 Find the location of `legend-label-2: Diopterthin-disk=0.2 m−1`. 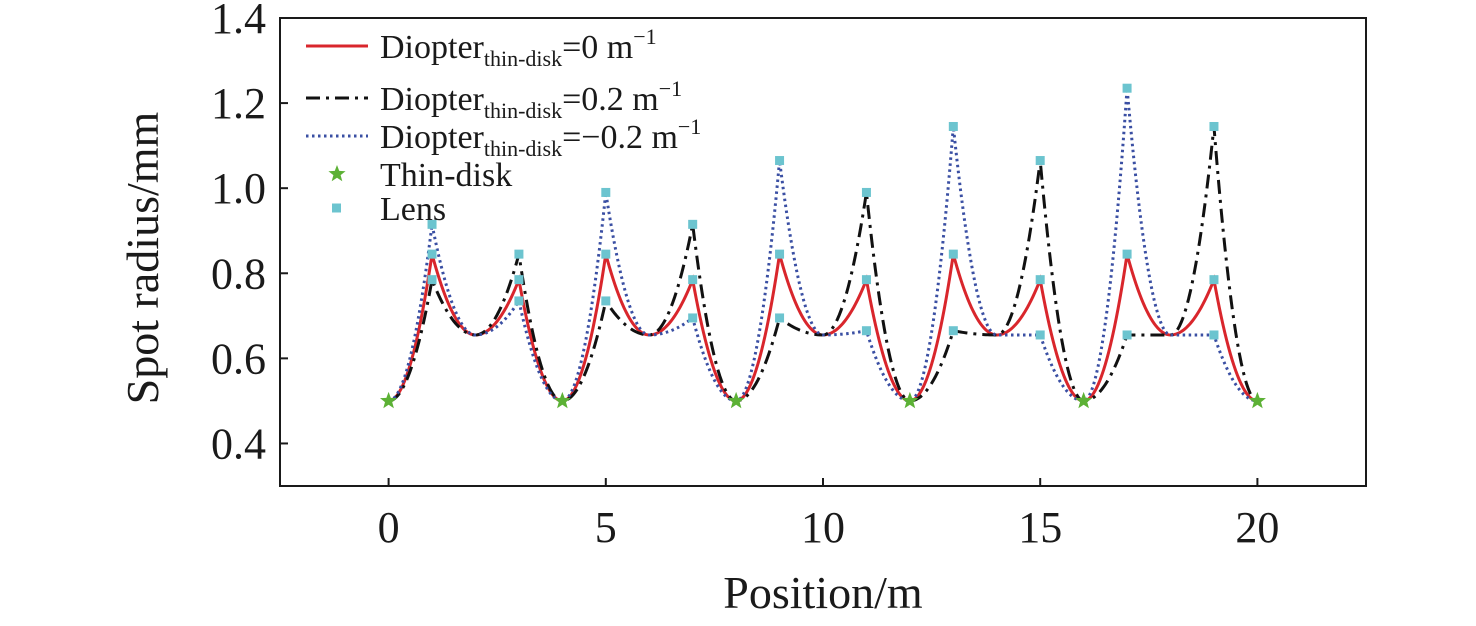

legend-label-2: Diopterthin-disk=0.2 m−1 is located at coordinates (531, 99).